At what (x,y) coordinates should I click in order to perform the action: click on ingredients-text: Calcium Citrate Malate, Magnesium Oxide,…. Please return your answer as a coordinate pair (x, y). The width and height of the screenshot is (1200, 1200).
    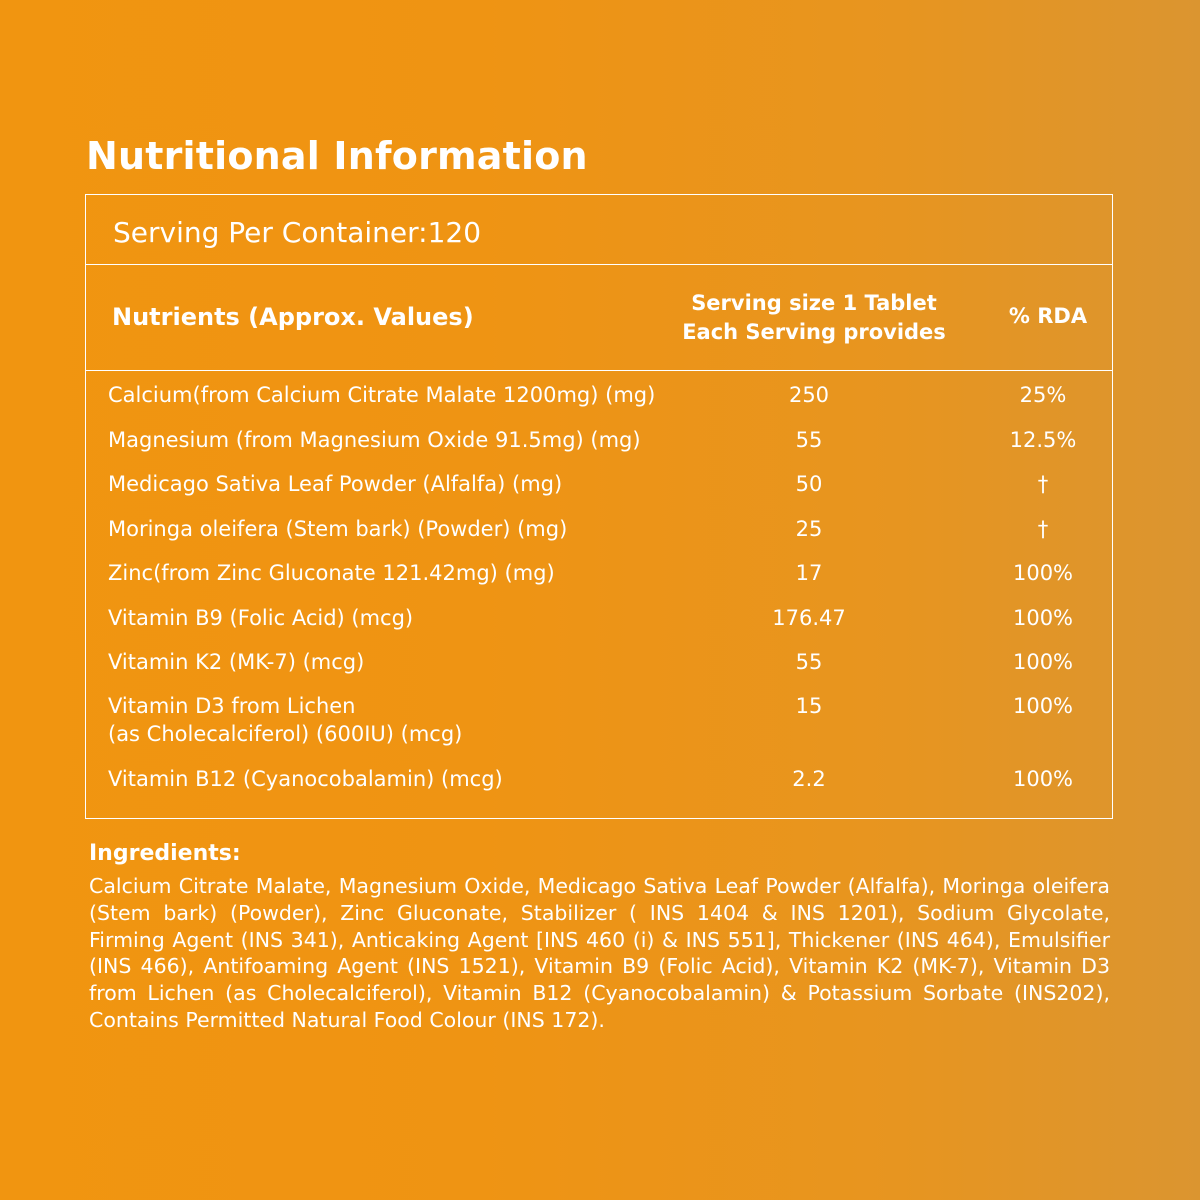
    Looking at the image, I should click on (599, 953).